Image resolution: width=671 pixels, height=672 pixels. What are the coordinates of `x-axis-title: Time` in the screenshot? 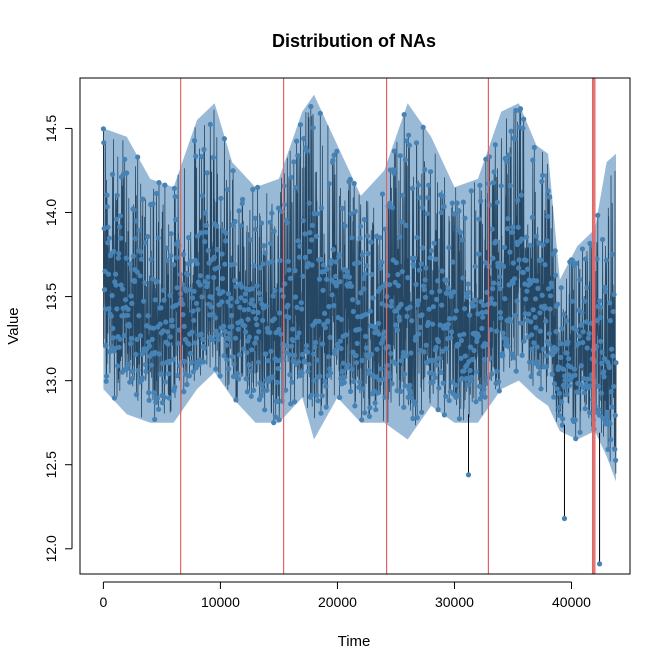 It's located at (354, 641).